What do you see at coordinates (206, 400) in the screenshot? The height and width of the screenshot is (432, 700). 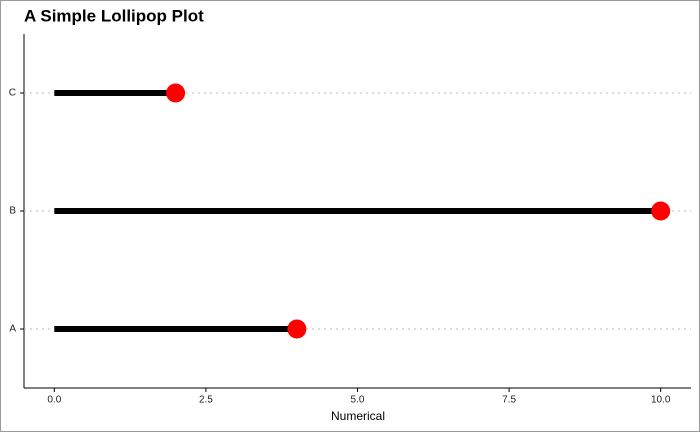 I see `x-tick-label: 2.5` at bounding box center [206, 400].